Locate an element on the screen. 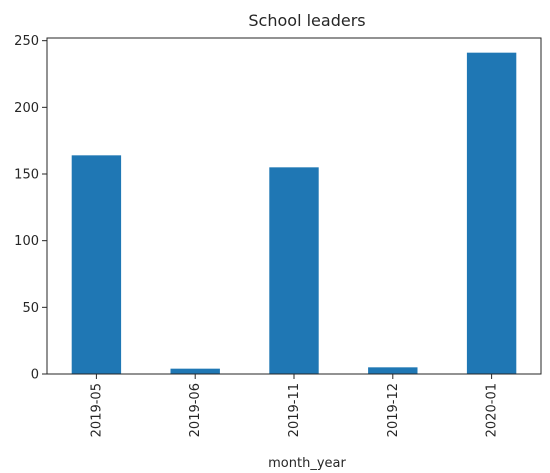 The width and height of the screenshot is (550, 473). y-tick-label: 150 is located at coordinates (26, 175).